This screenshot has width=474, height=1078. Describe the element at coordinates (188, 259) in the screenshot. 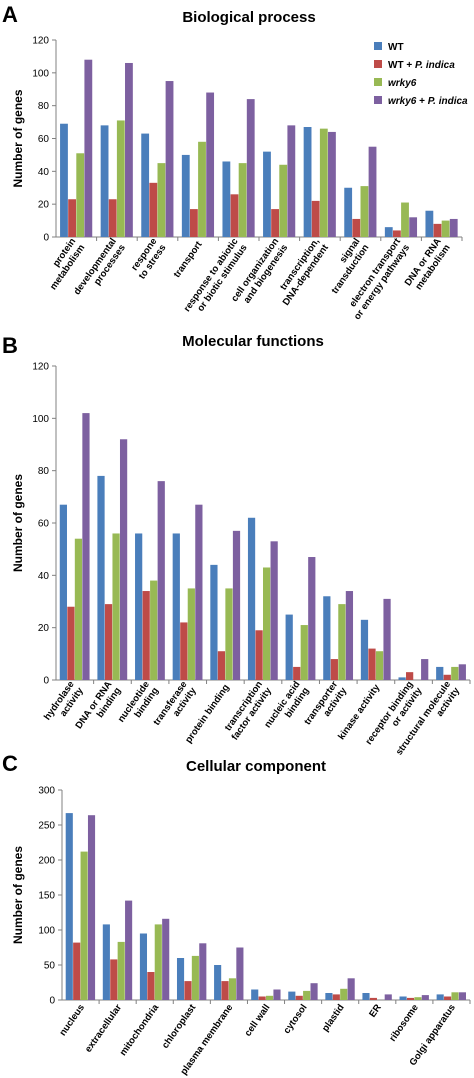

I see `x-tick-label: transport` at that location.